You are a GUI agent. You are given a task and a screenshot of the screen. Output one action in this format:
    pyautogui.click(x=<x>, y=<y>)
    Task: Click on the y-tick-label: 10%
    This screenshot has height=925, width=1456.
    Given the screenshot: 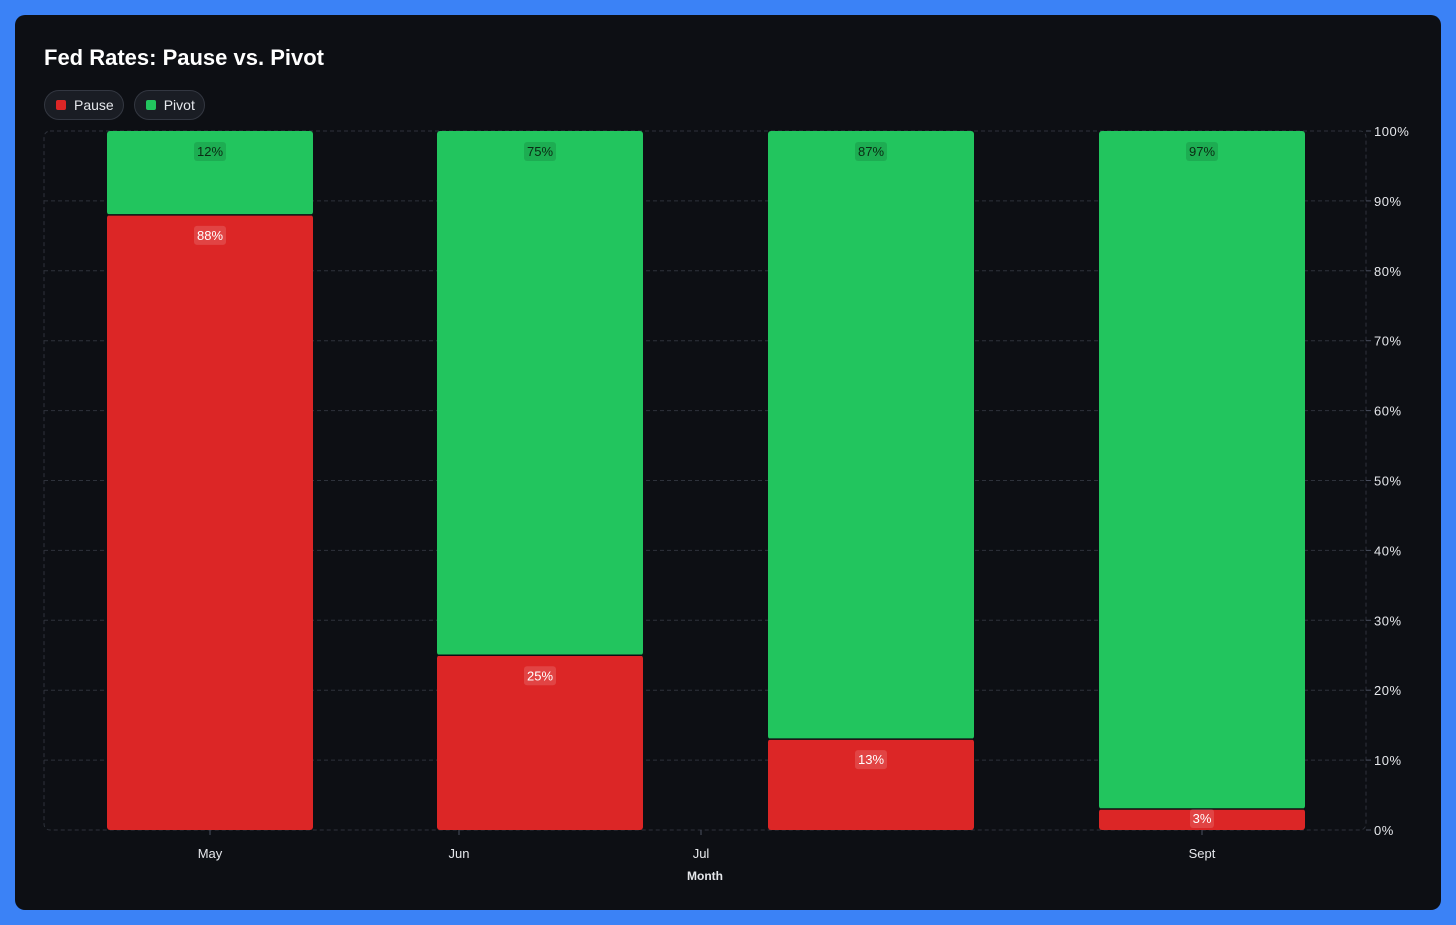 What is the action you would take?
    pyautogui.click(x=1388, y=760)
    